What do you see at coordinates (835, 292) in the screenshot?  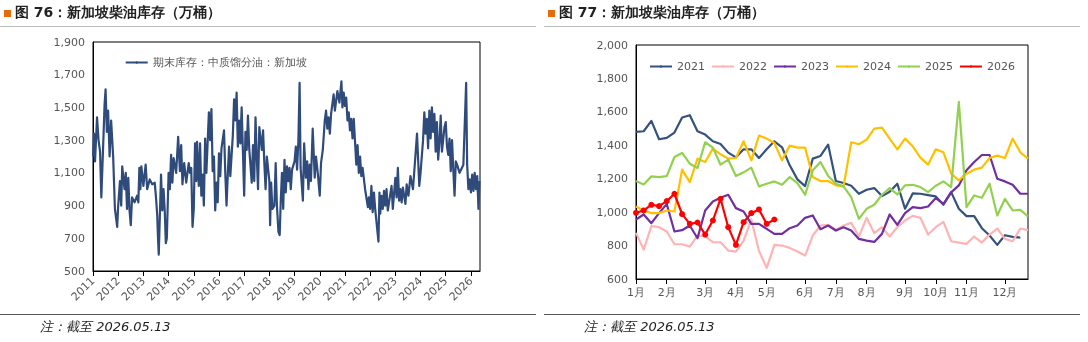 I see `x-tick-label: 7月` at bounding box center [835, 292].